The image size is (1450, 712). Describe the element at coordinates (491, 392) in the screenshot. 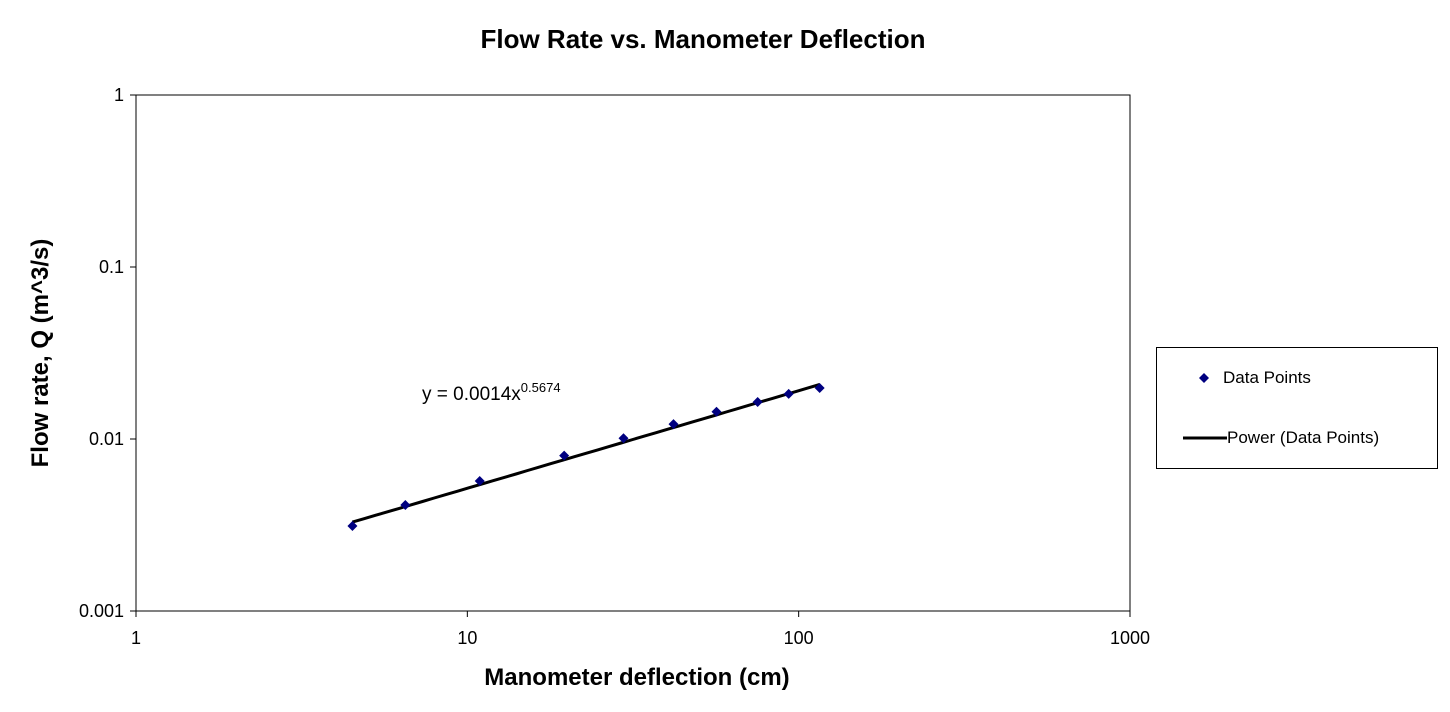

I see `trendline-equation: y = 0.0014x0.5674` at that location.